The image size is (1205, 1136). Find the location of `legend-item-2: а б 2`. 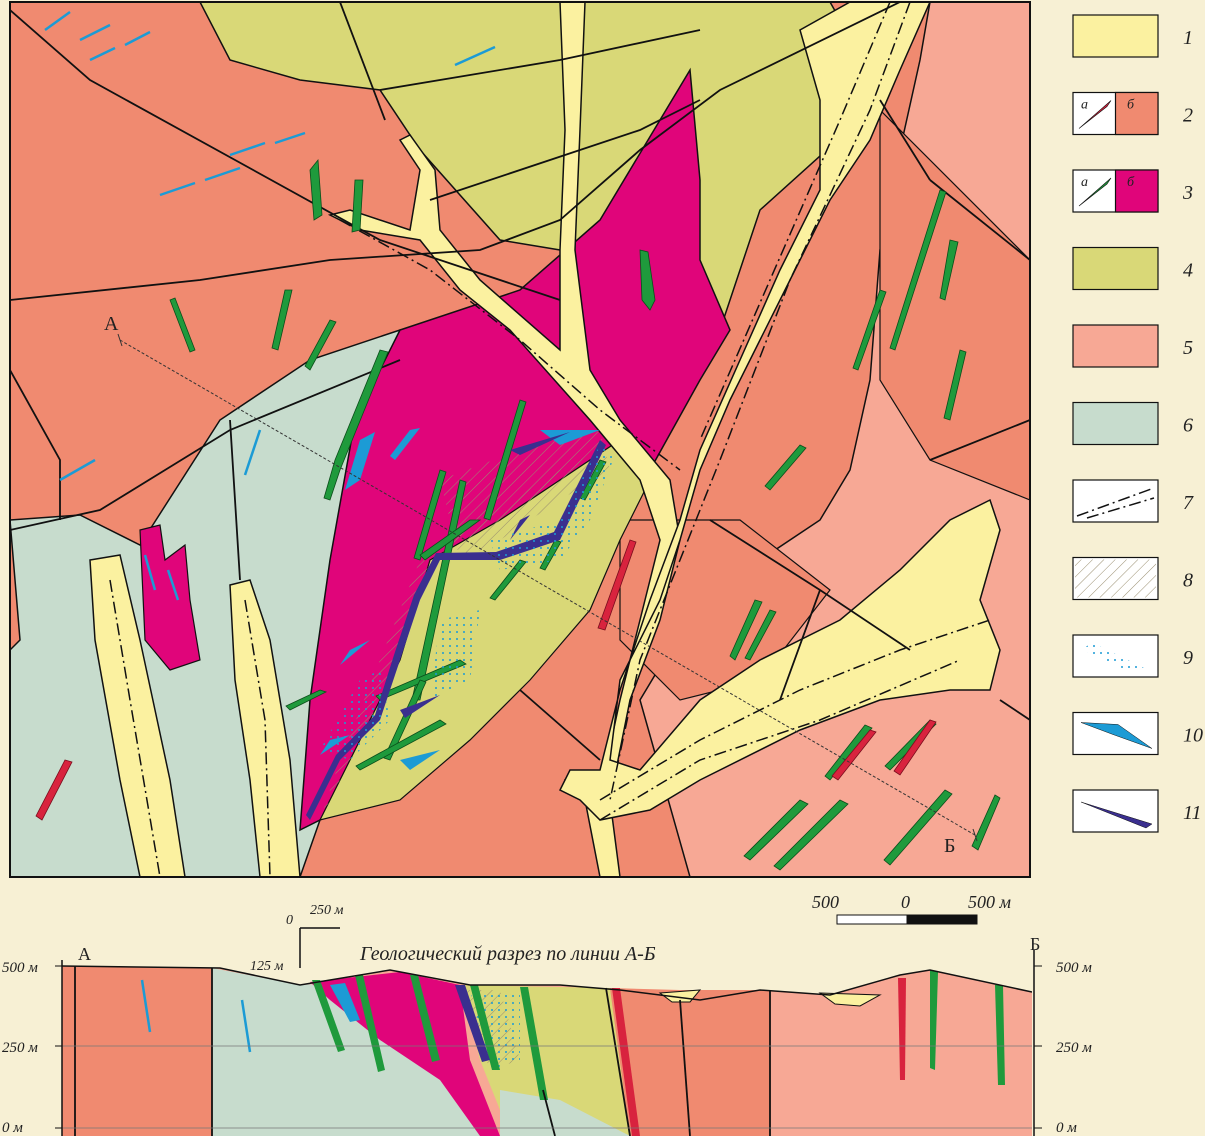

legend-item-2: а б 2 is located at coordinates (1132, 113).